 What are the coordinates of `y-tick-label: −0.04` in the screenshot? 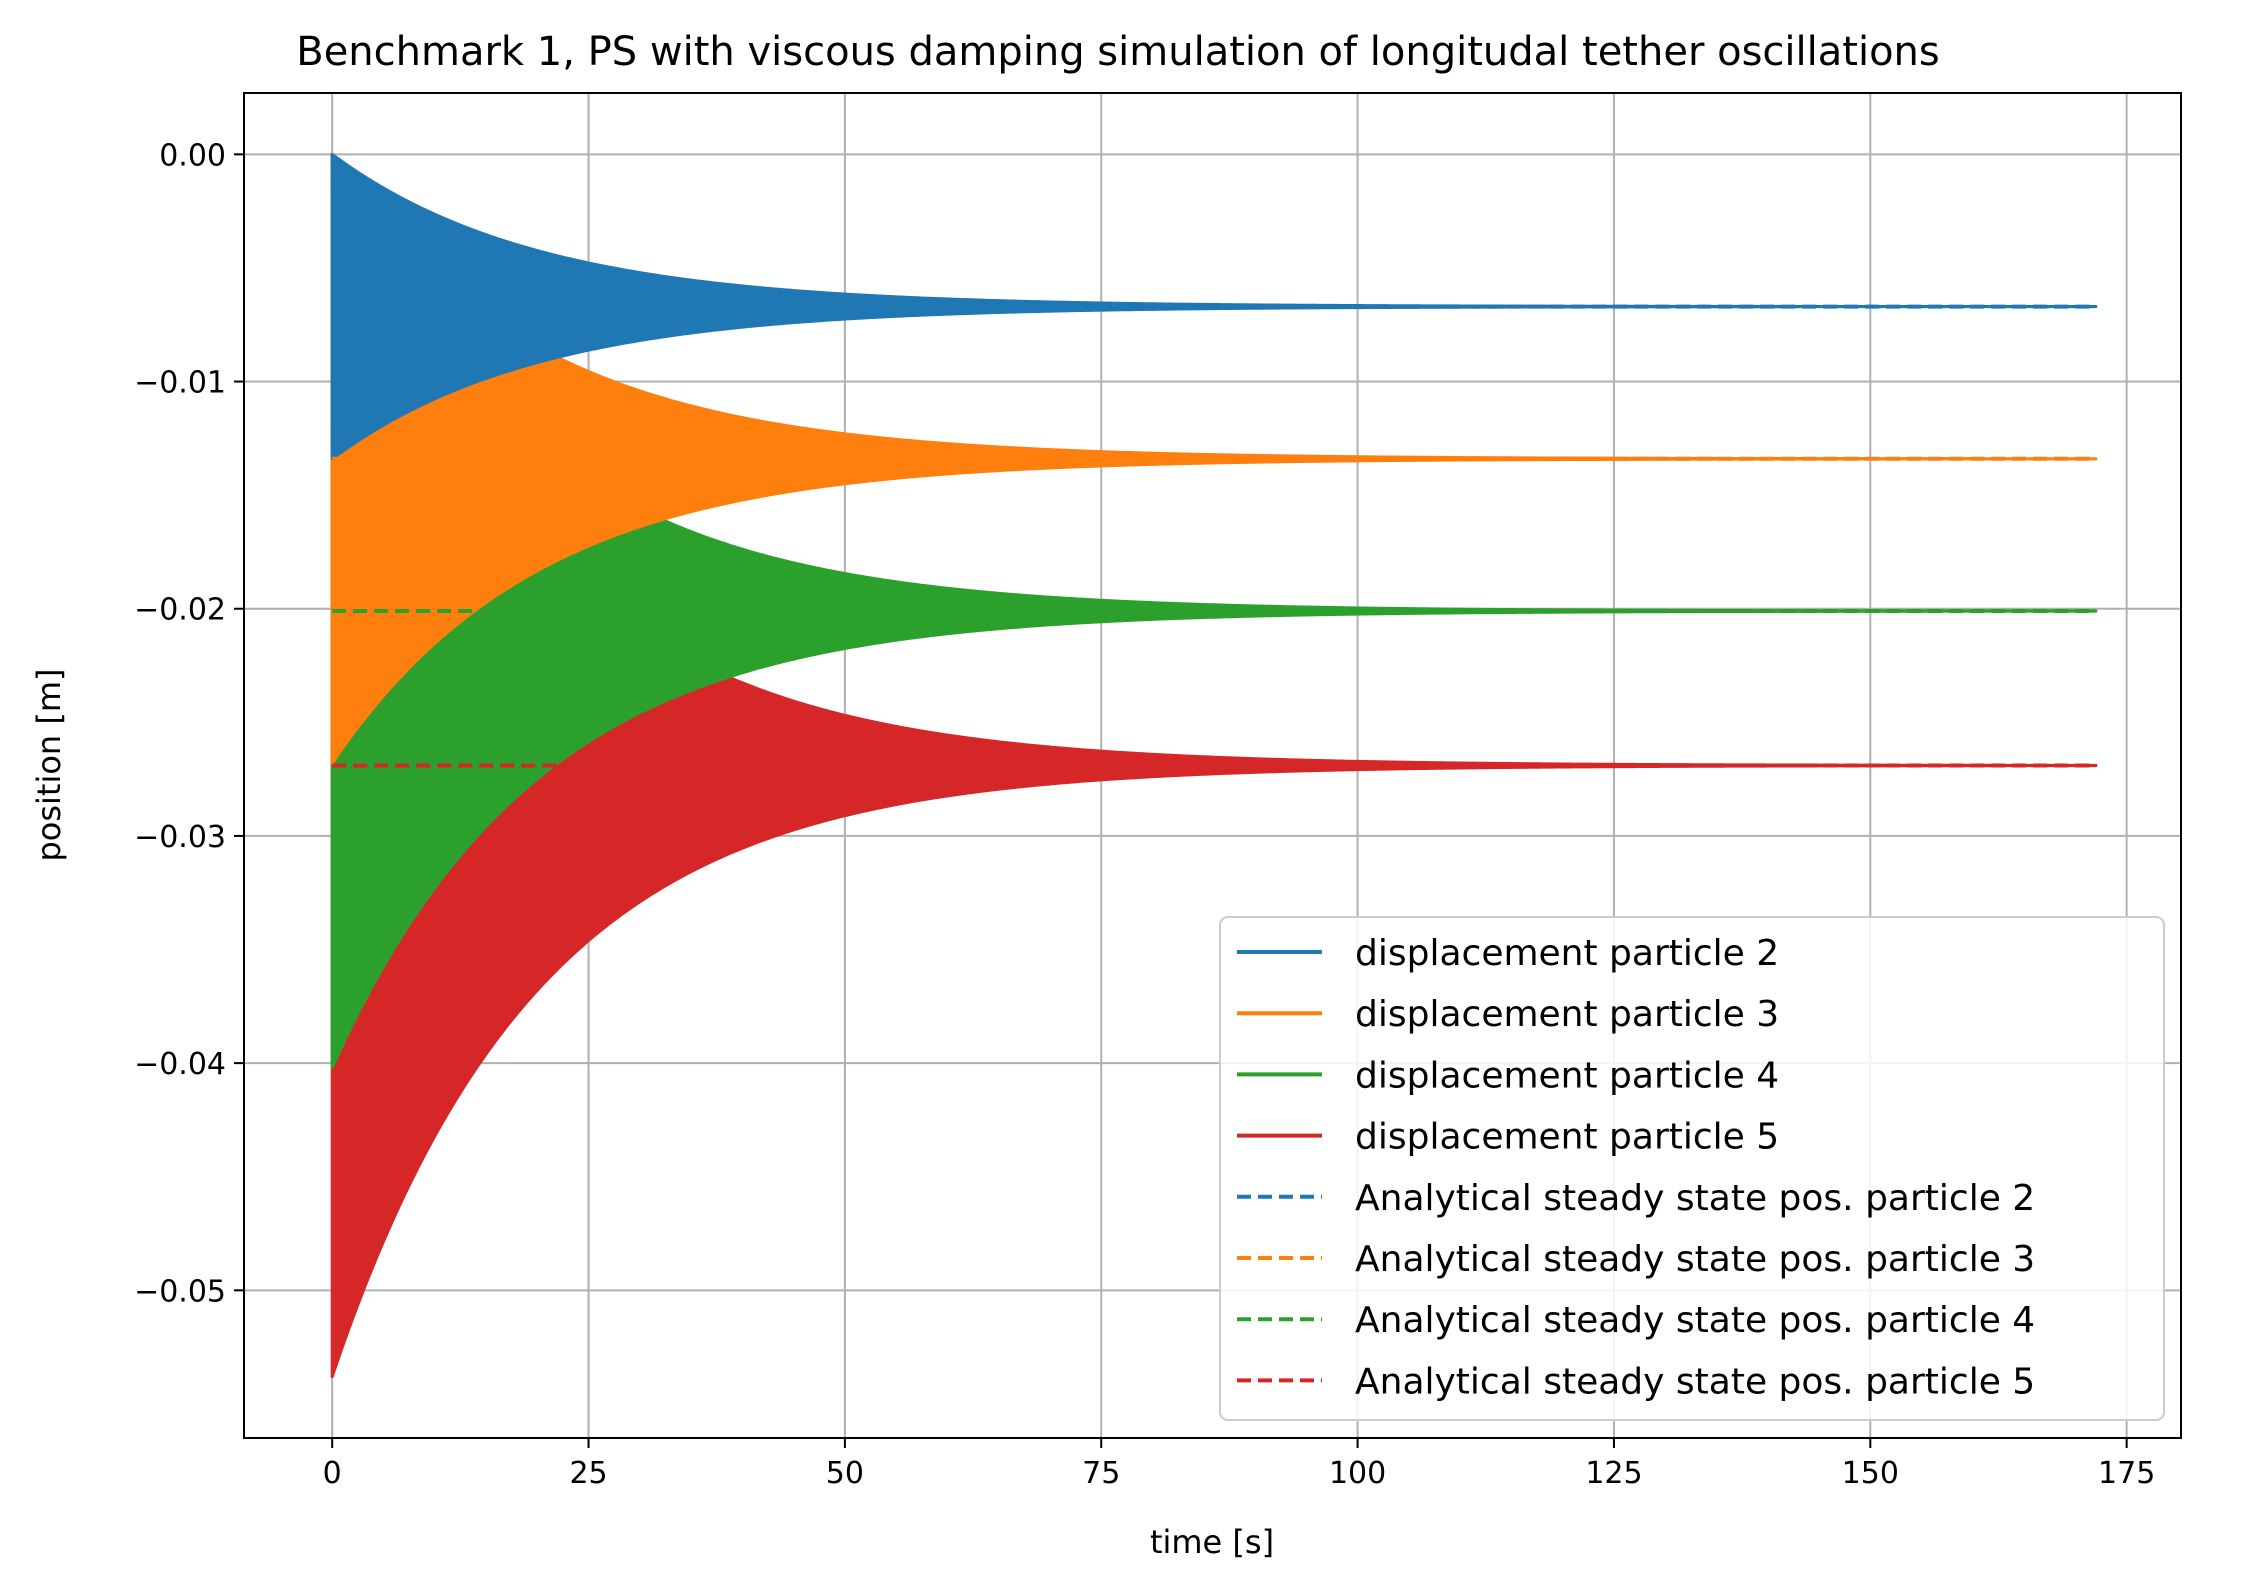 It's located at (180, 1064).